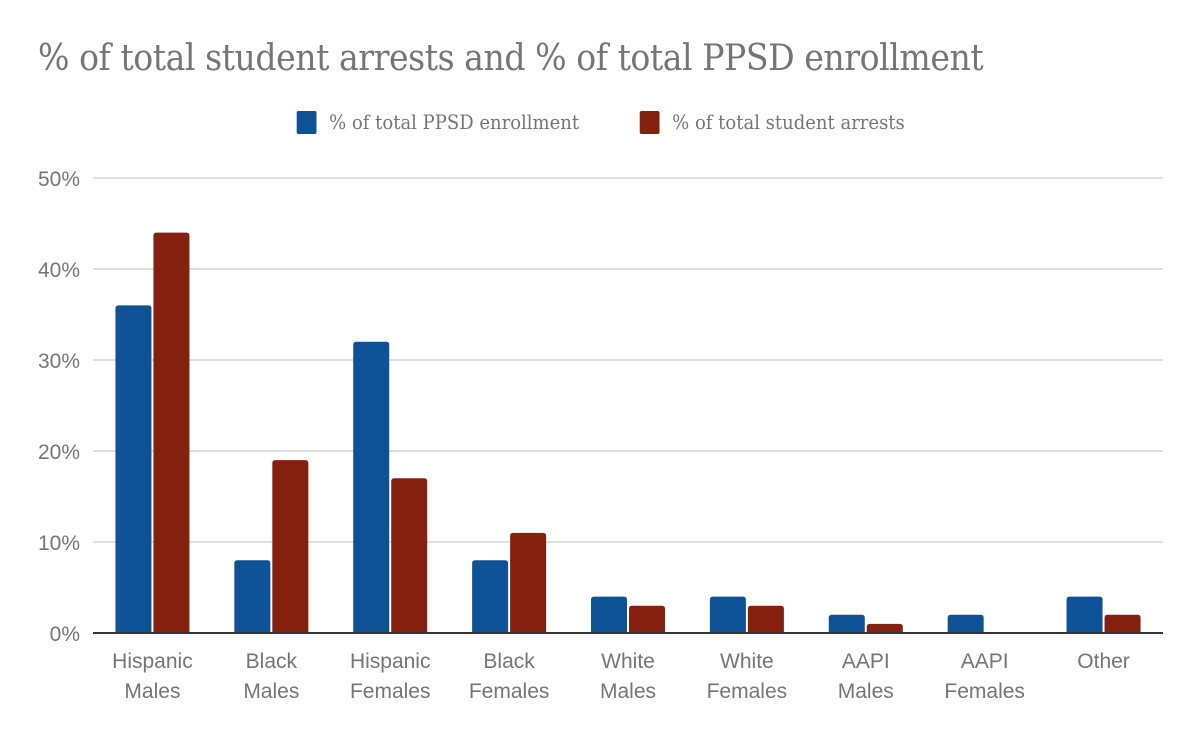 Image resolution: width=1200 pixels, height=742 pixels. I want to click on y-tick-label: 10%, so click(59, 543).